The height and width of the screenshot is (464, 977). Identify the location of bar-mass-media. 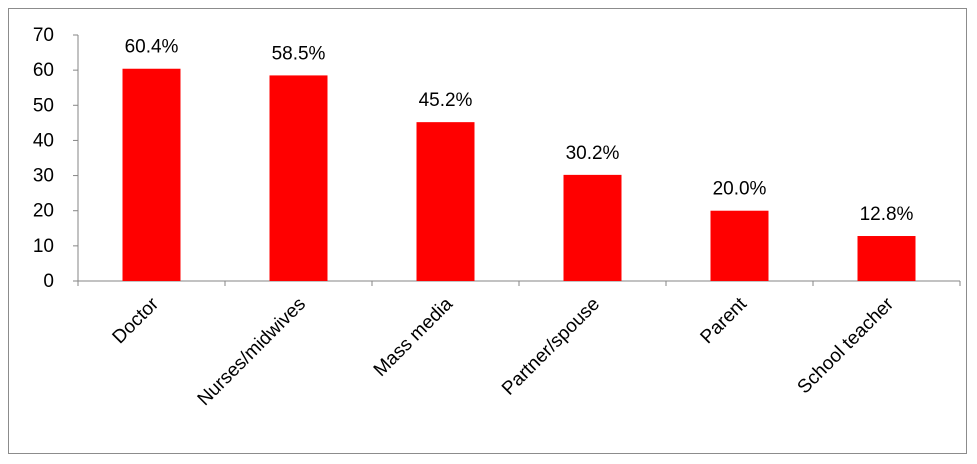
(445, 201).